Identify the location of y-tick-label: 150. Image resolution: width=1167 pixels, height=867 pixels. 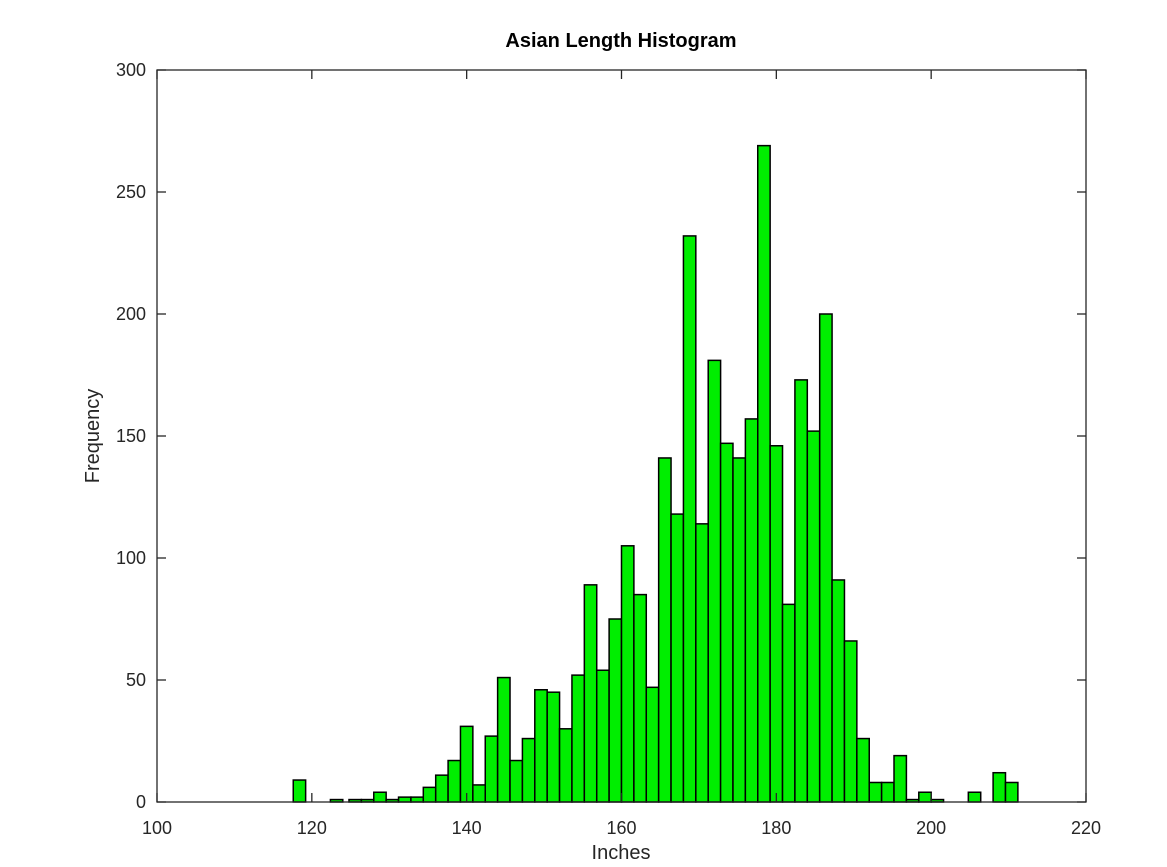
(131, 436).